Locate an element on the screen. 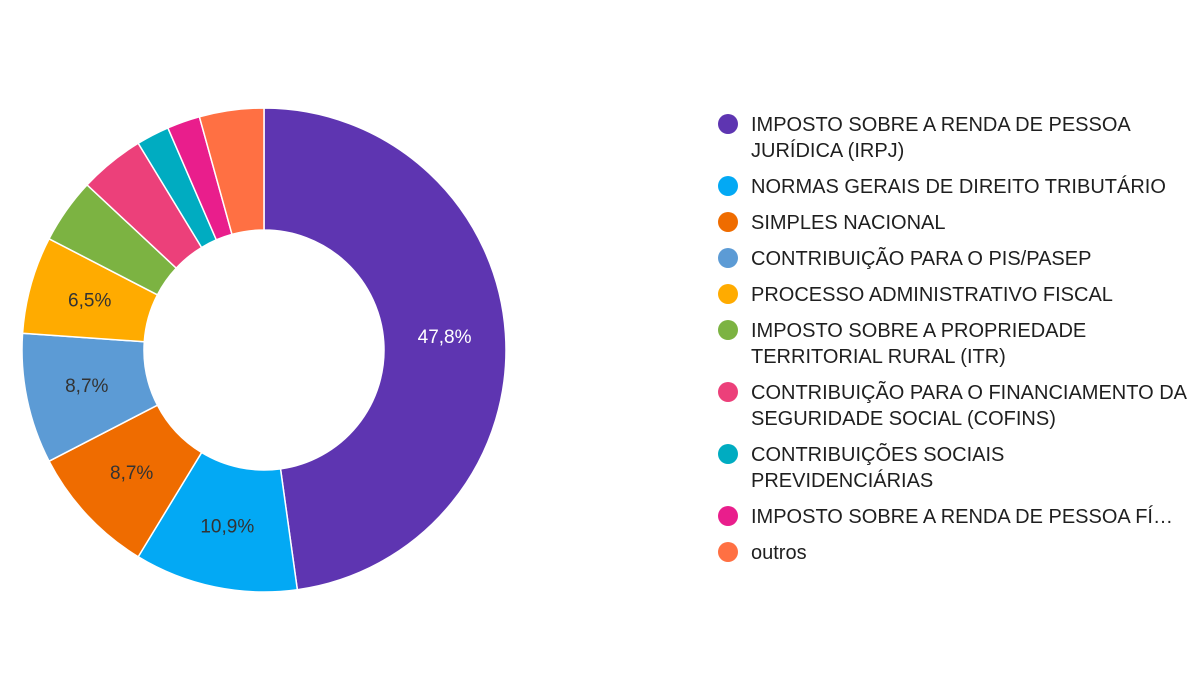  legend-label: CONTRIBUIÇÕES SOCIAIS PREVIDENCIÁRIAS is located at coordinates (878, 468).